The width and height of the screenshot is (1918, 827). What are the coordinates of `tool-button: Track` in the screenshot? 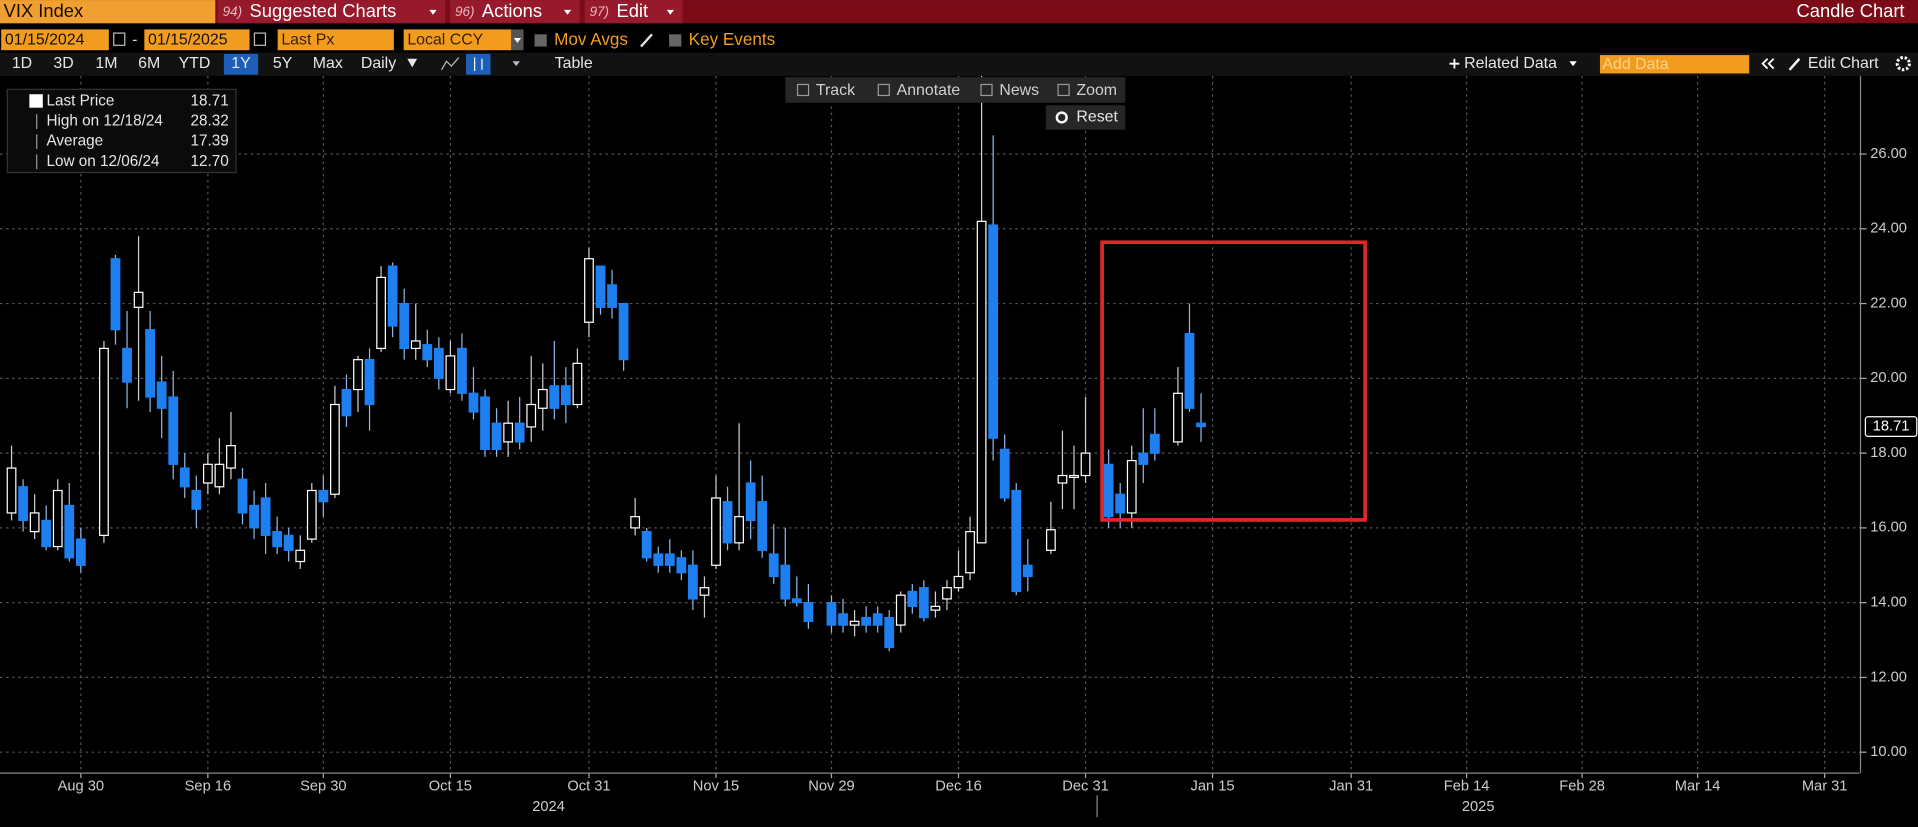 It's located at (835, 90).